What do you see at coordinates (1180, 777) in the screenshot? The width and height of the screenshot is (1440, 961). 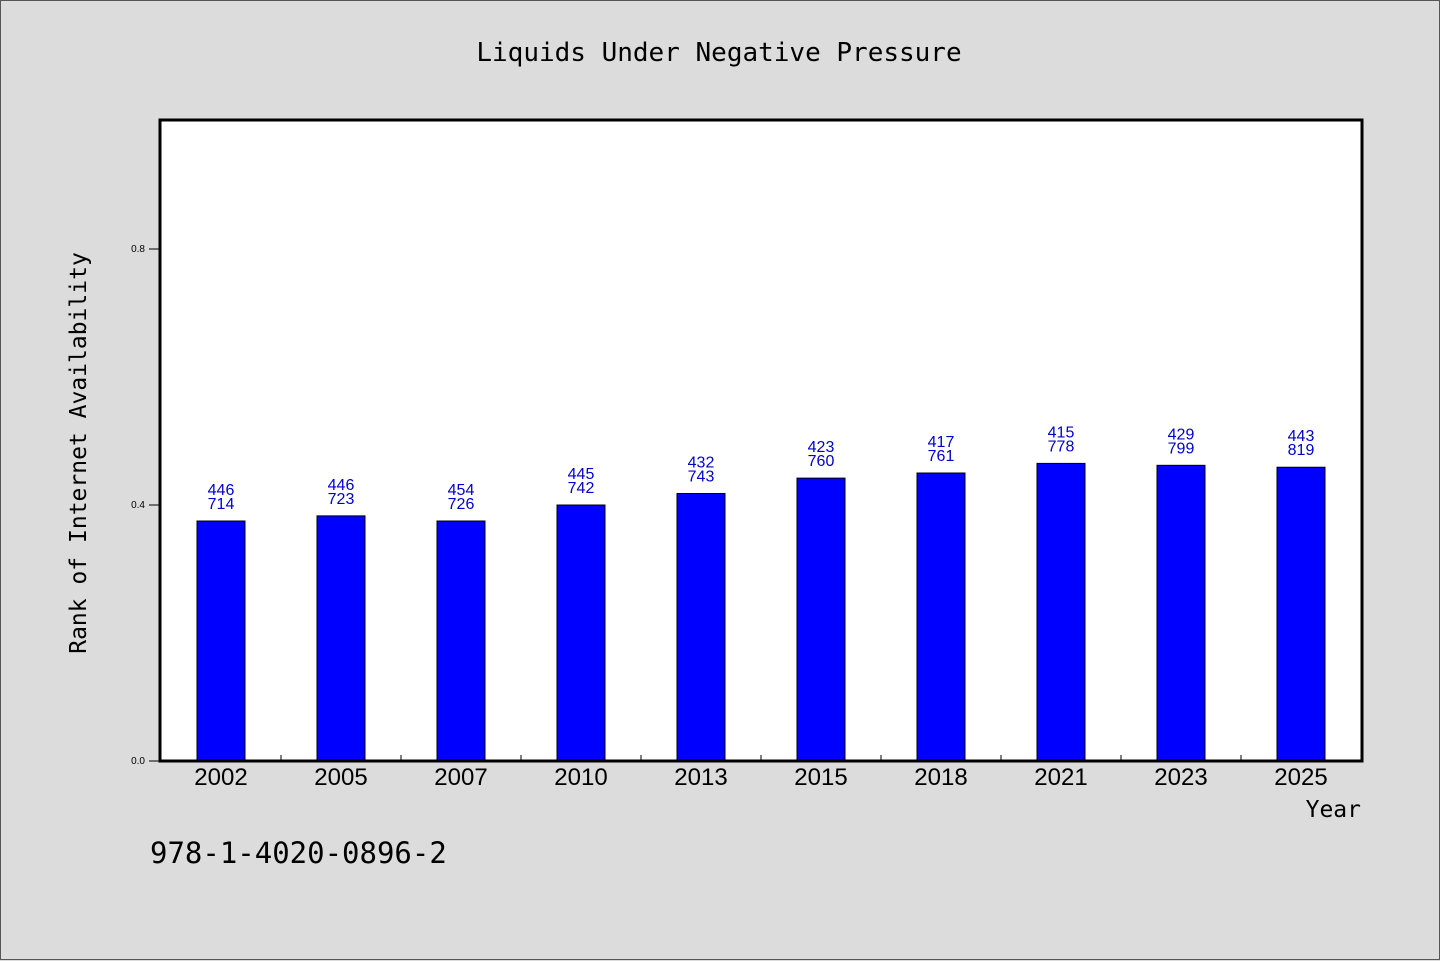 I see `x-tick-label-2023: 2023` at bounding box center [1180, 777].